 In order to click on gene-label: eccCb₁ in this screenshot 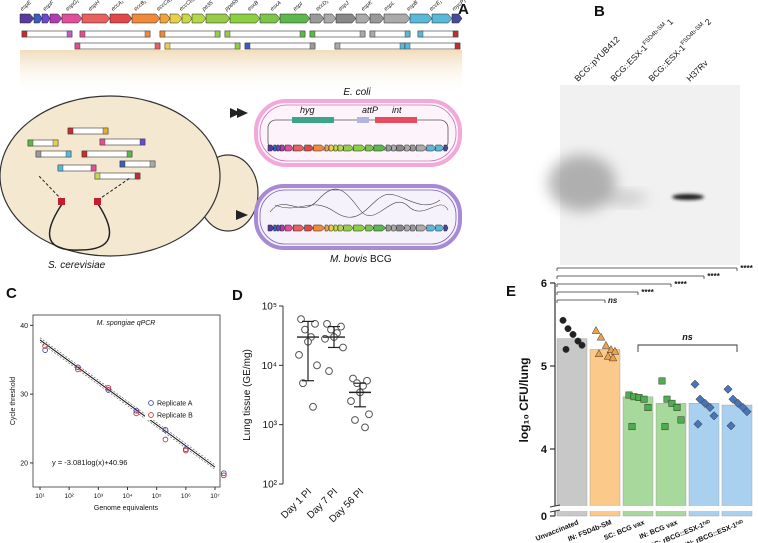, I will do `click(187, 6)`.